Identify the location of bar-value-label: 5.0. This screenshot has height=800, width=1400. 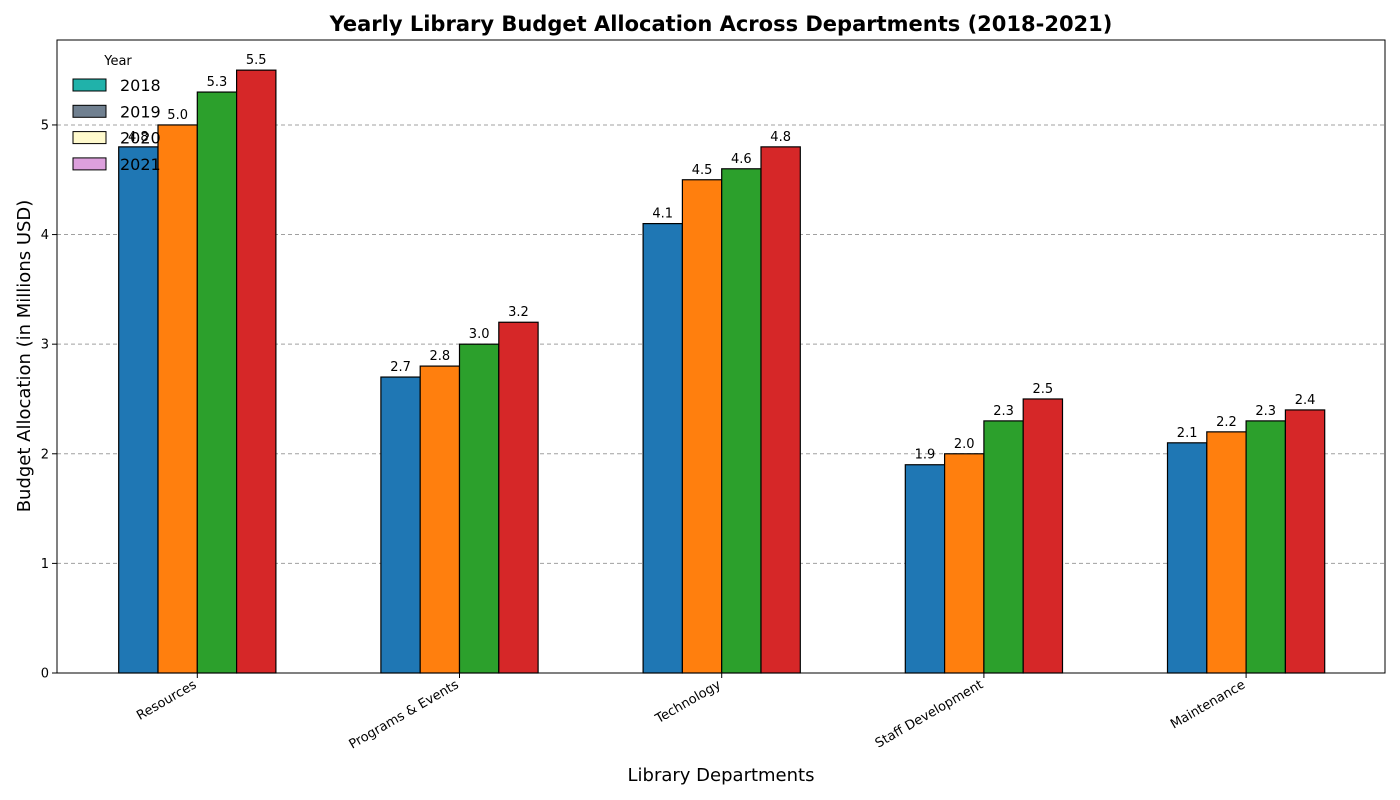
(177, 115).